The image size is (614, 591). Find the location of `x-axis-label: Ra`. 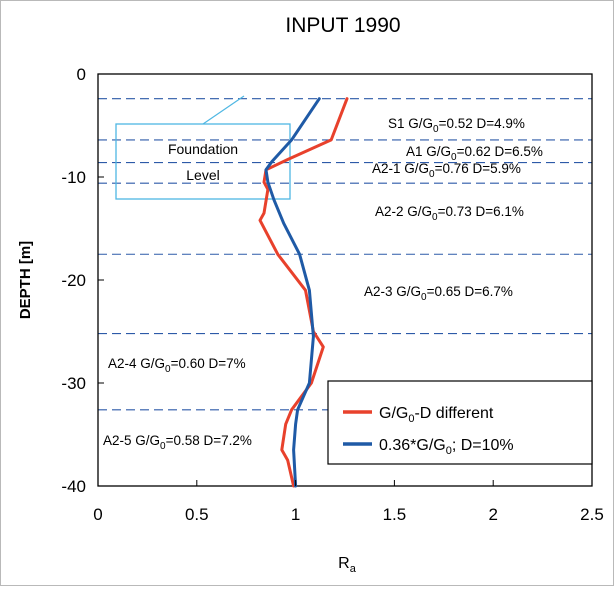

x-axis-label: Ra is located at coordinates (347, 565).